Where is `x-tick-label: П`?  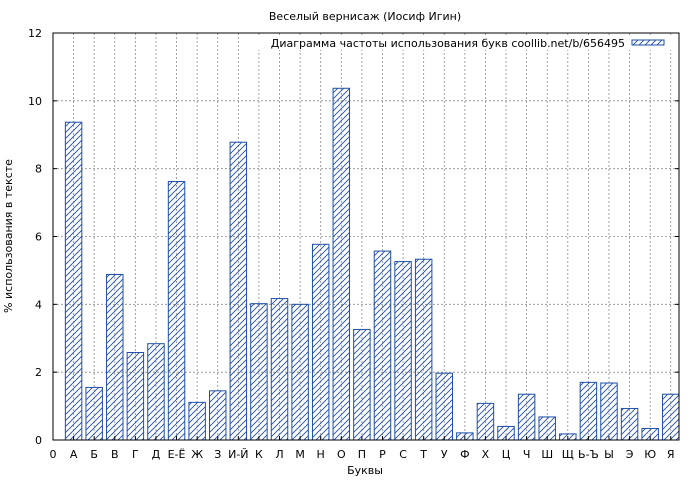
x-tick-label: П is located at coordinates (362, 454).